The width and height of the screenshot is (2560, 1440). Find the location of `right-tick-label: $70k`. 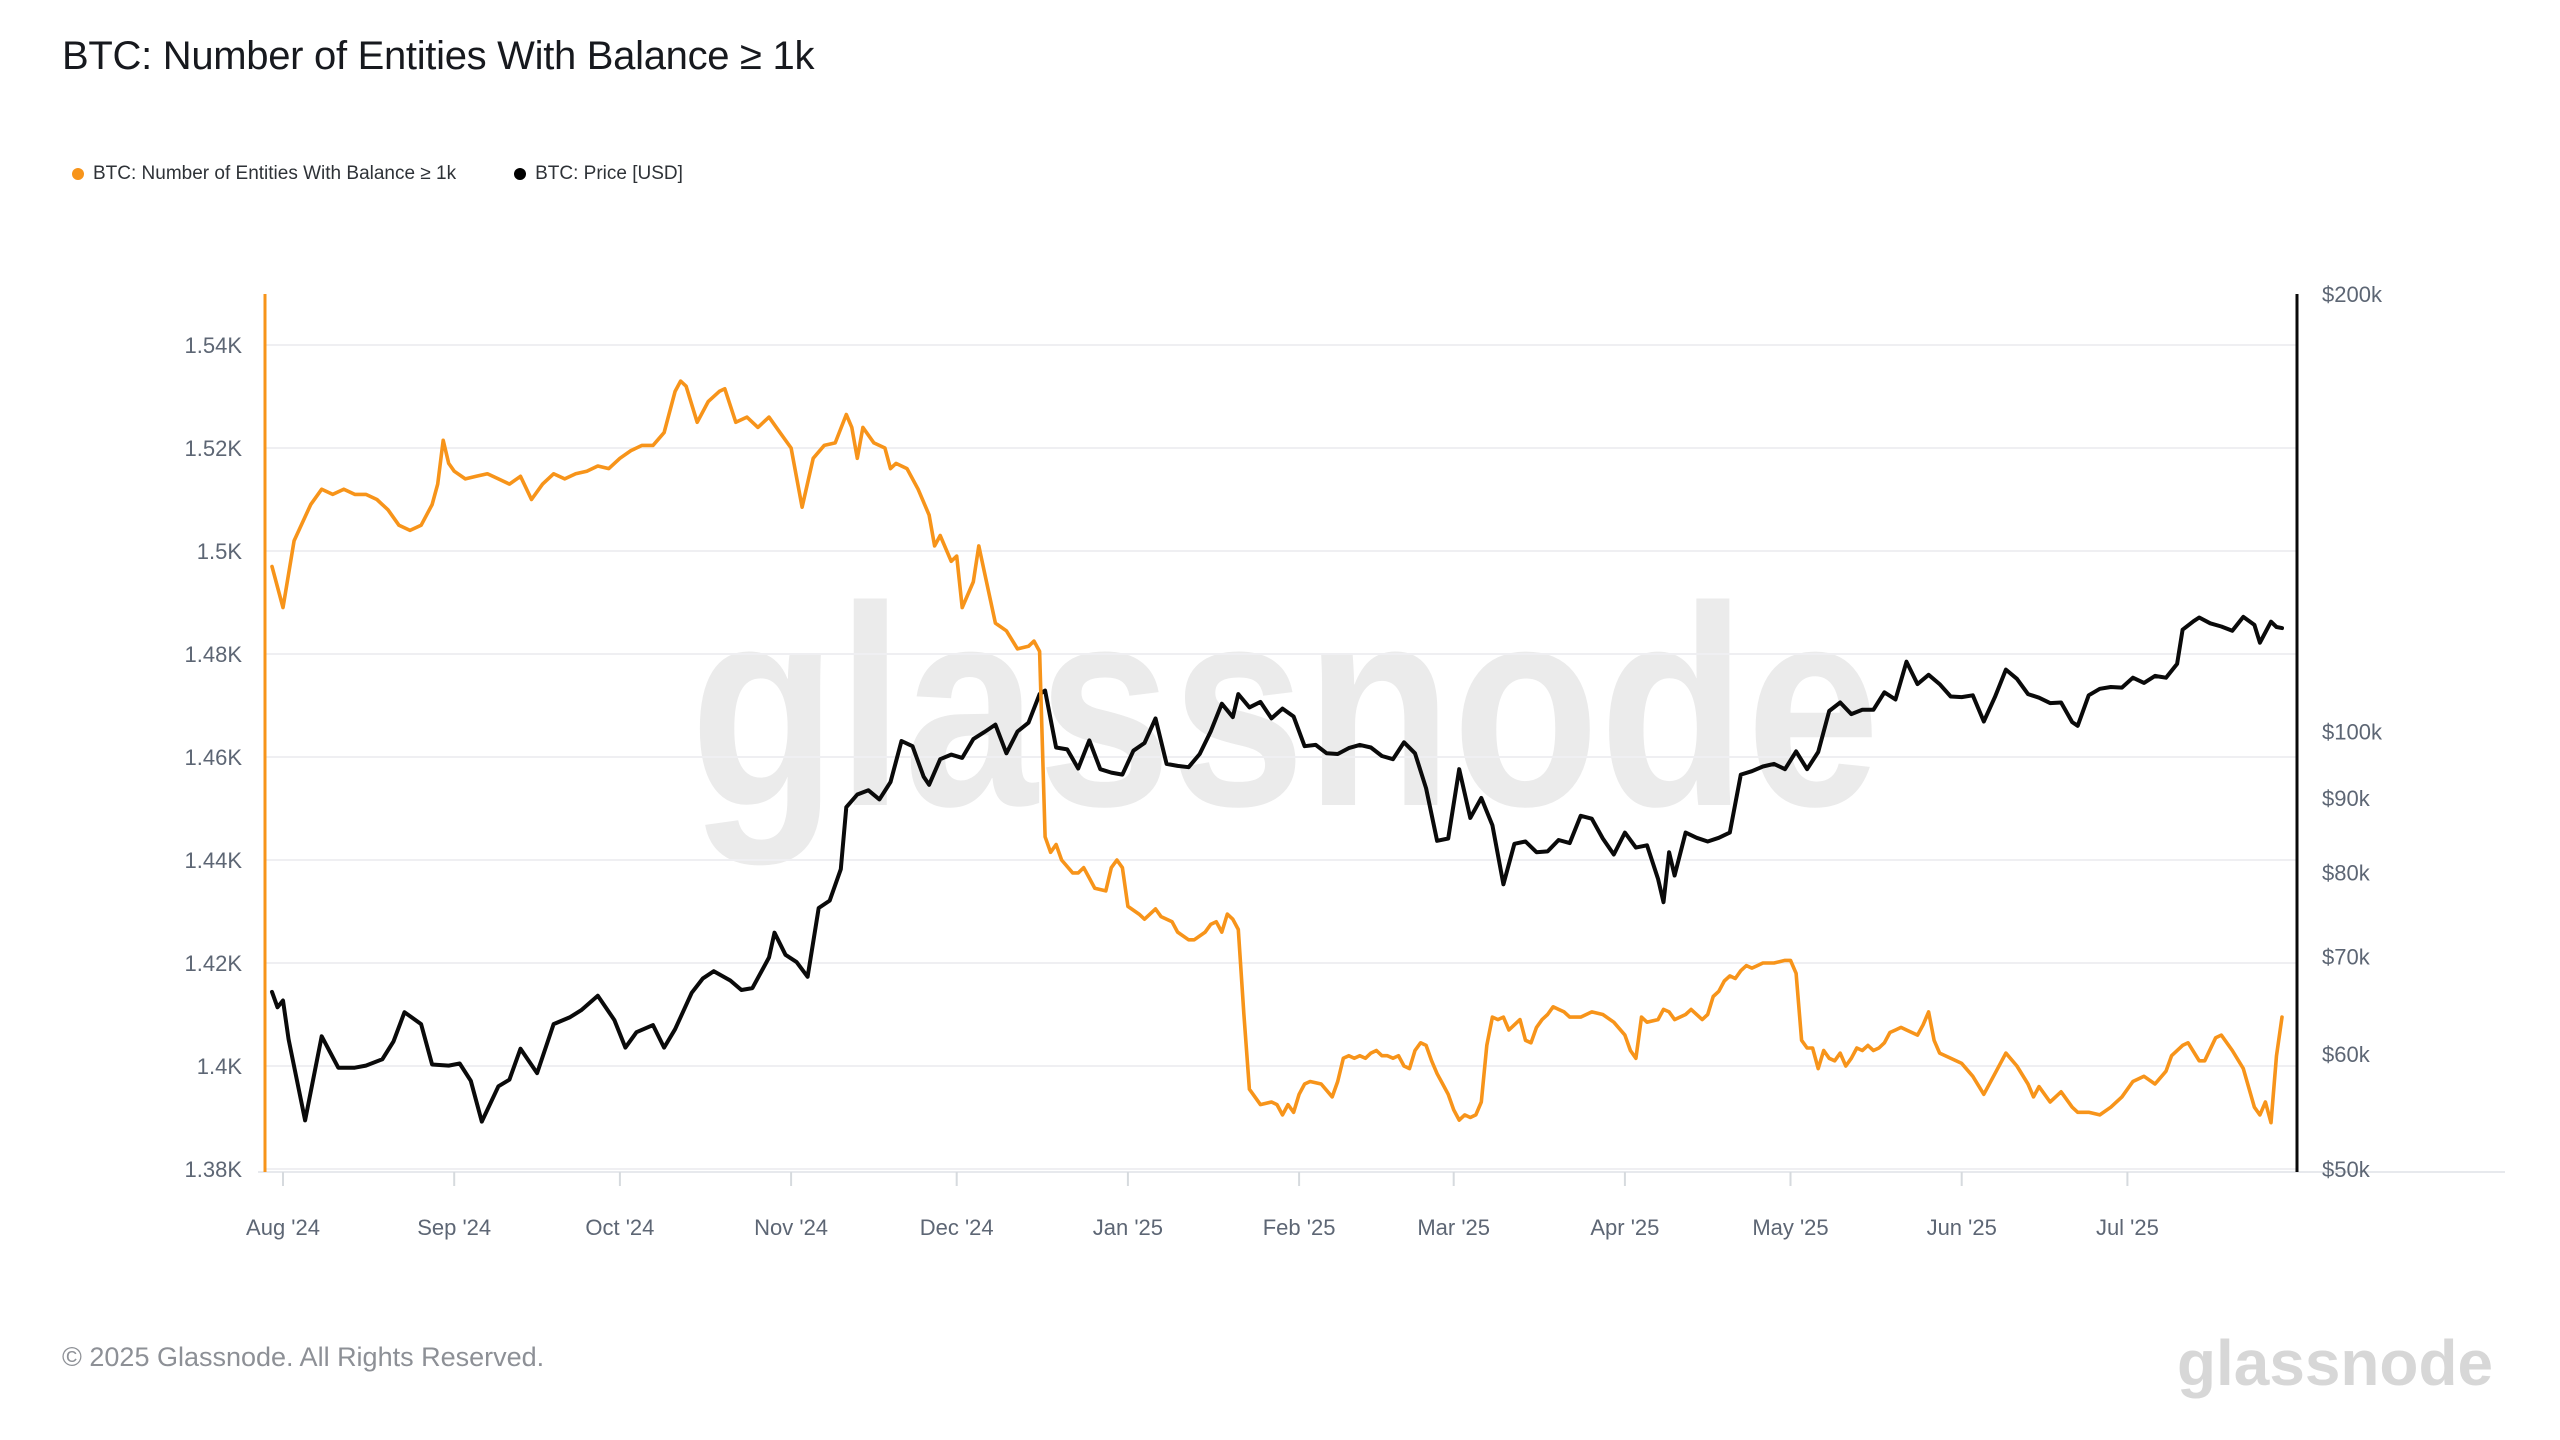

right-tick-label: $70k is located at coordinates (2346, 957).